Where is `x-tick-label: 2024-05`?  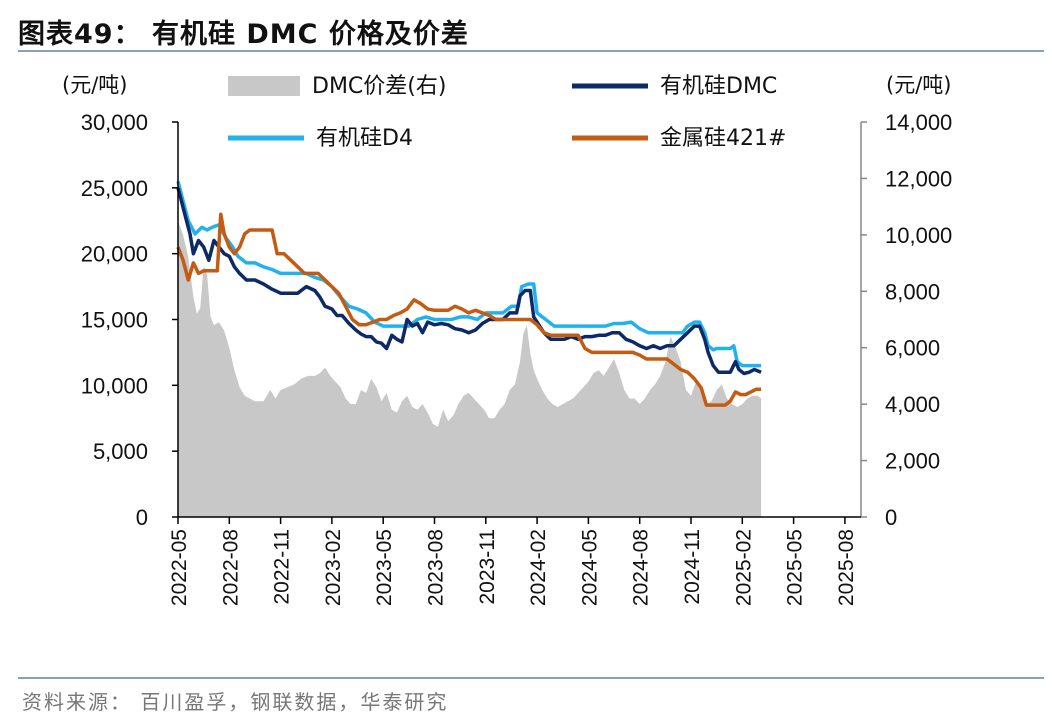
x-tick-label: 2024-05 is located at coordinates (589, 567).